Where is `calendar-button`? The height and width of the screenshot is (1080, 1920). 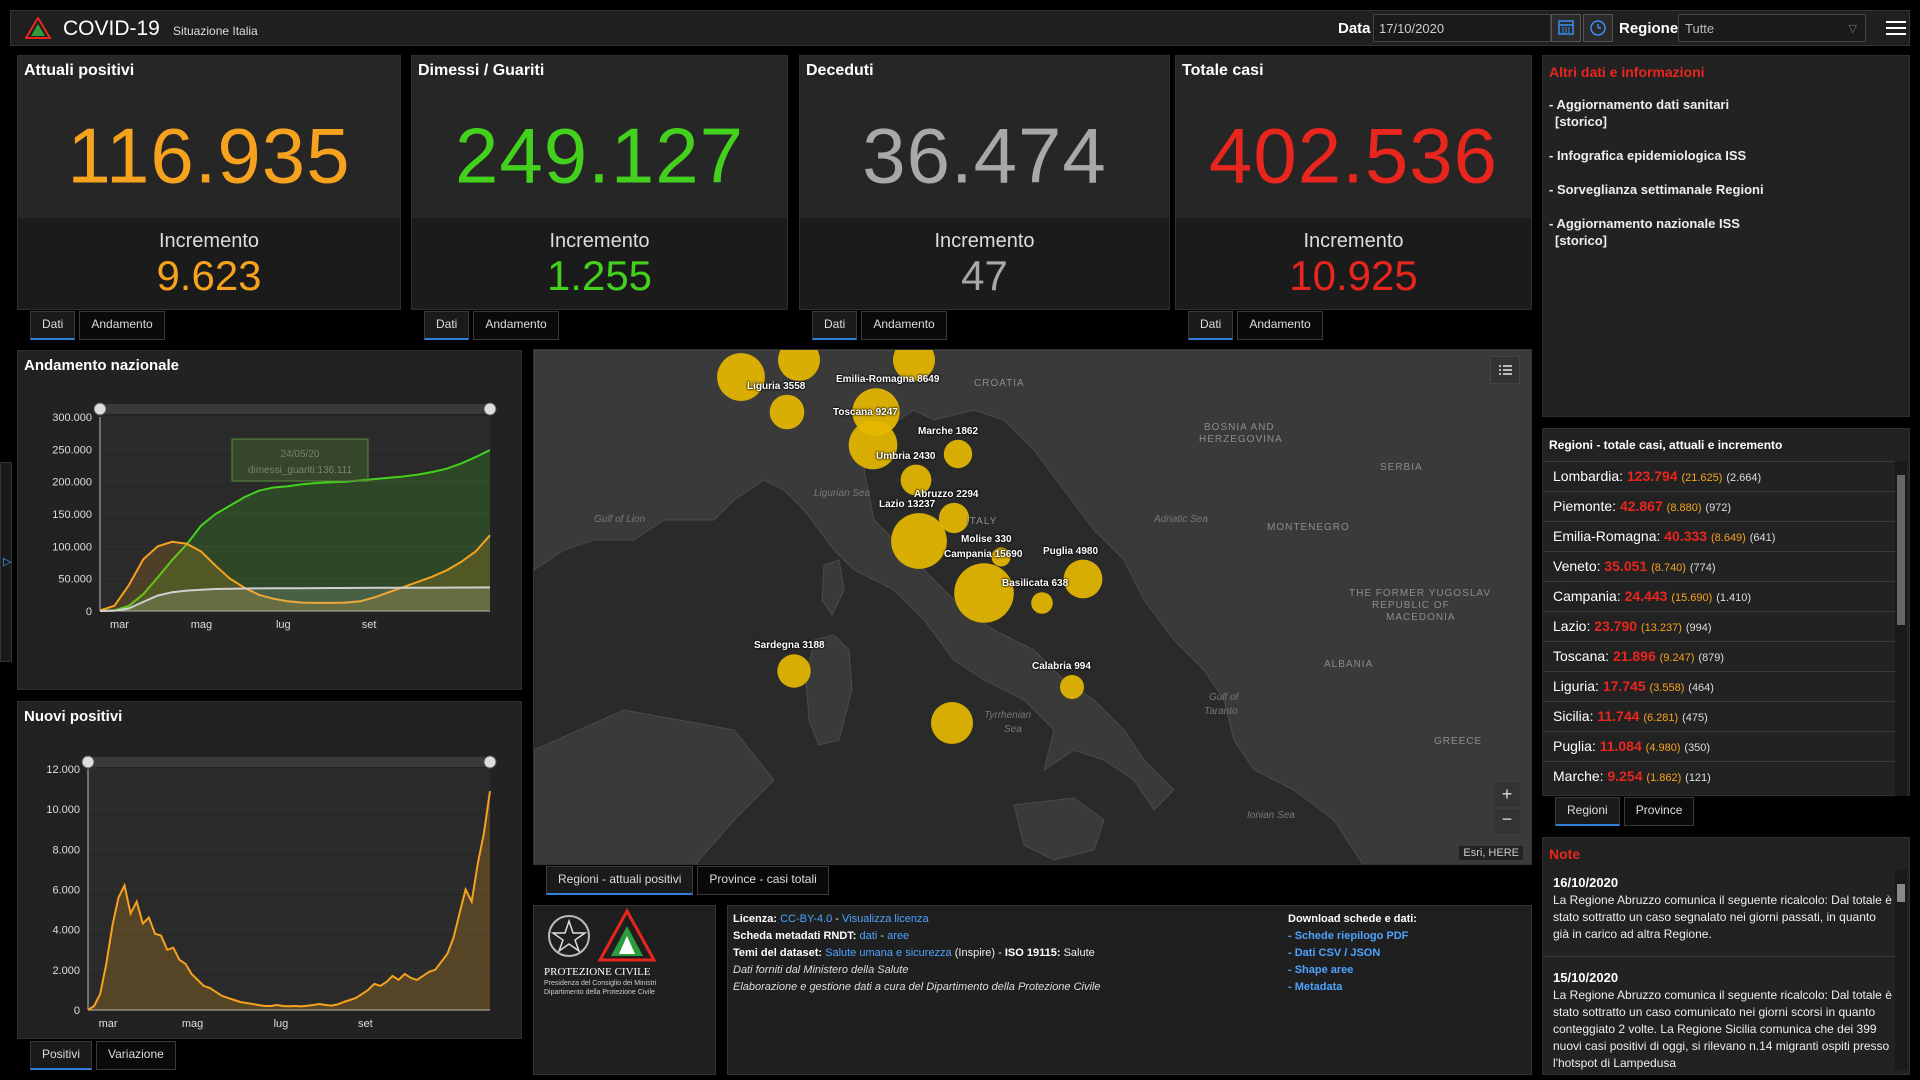 calendar-button is located at coordinates (1566, 28).